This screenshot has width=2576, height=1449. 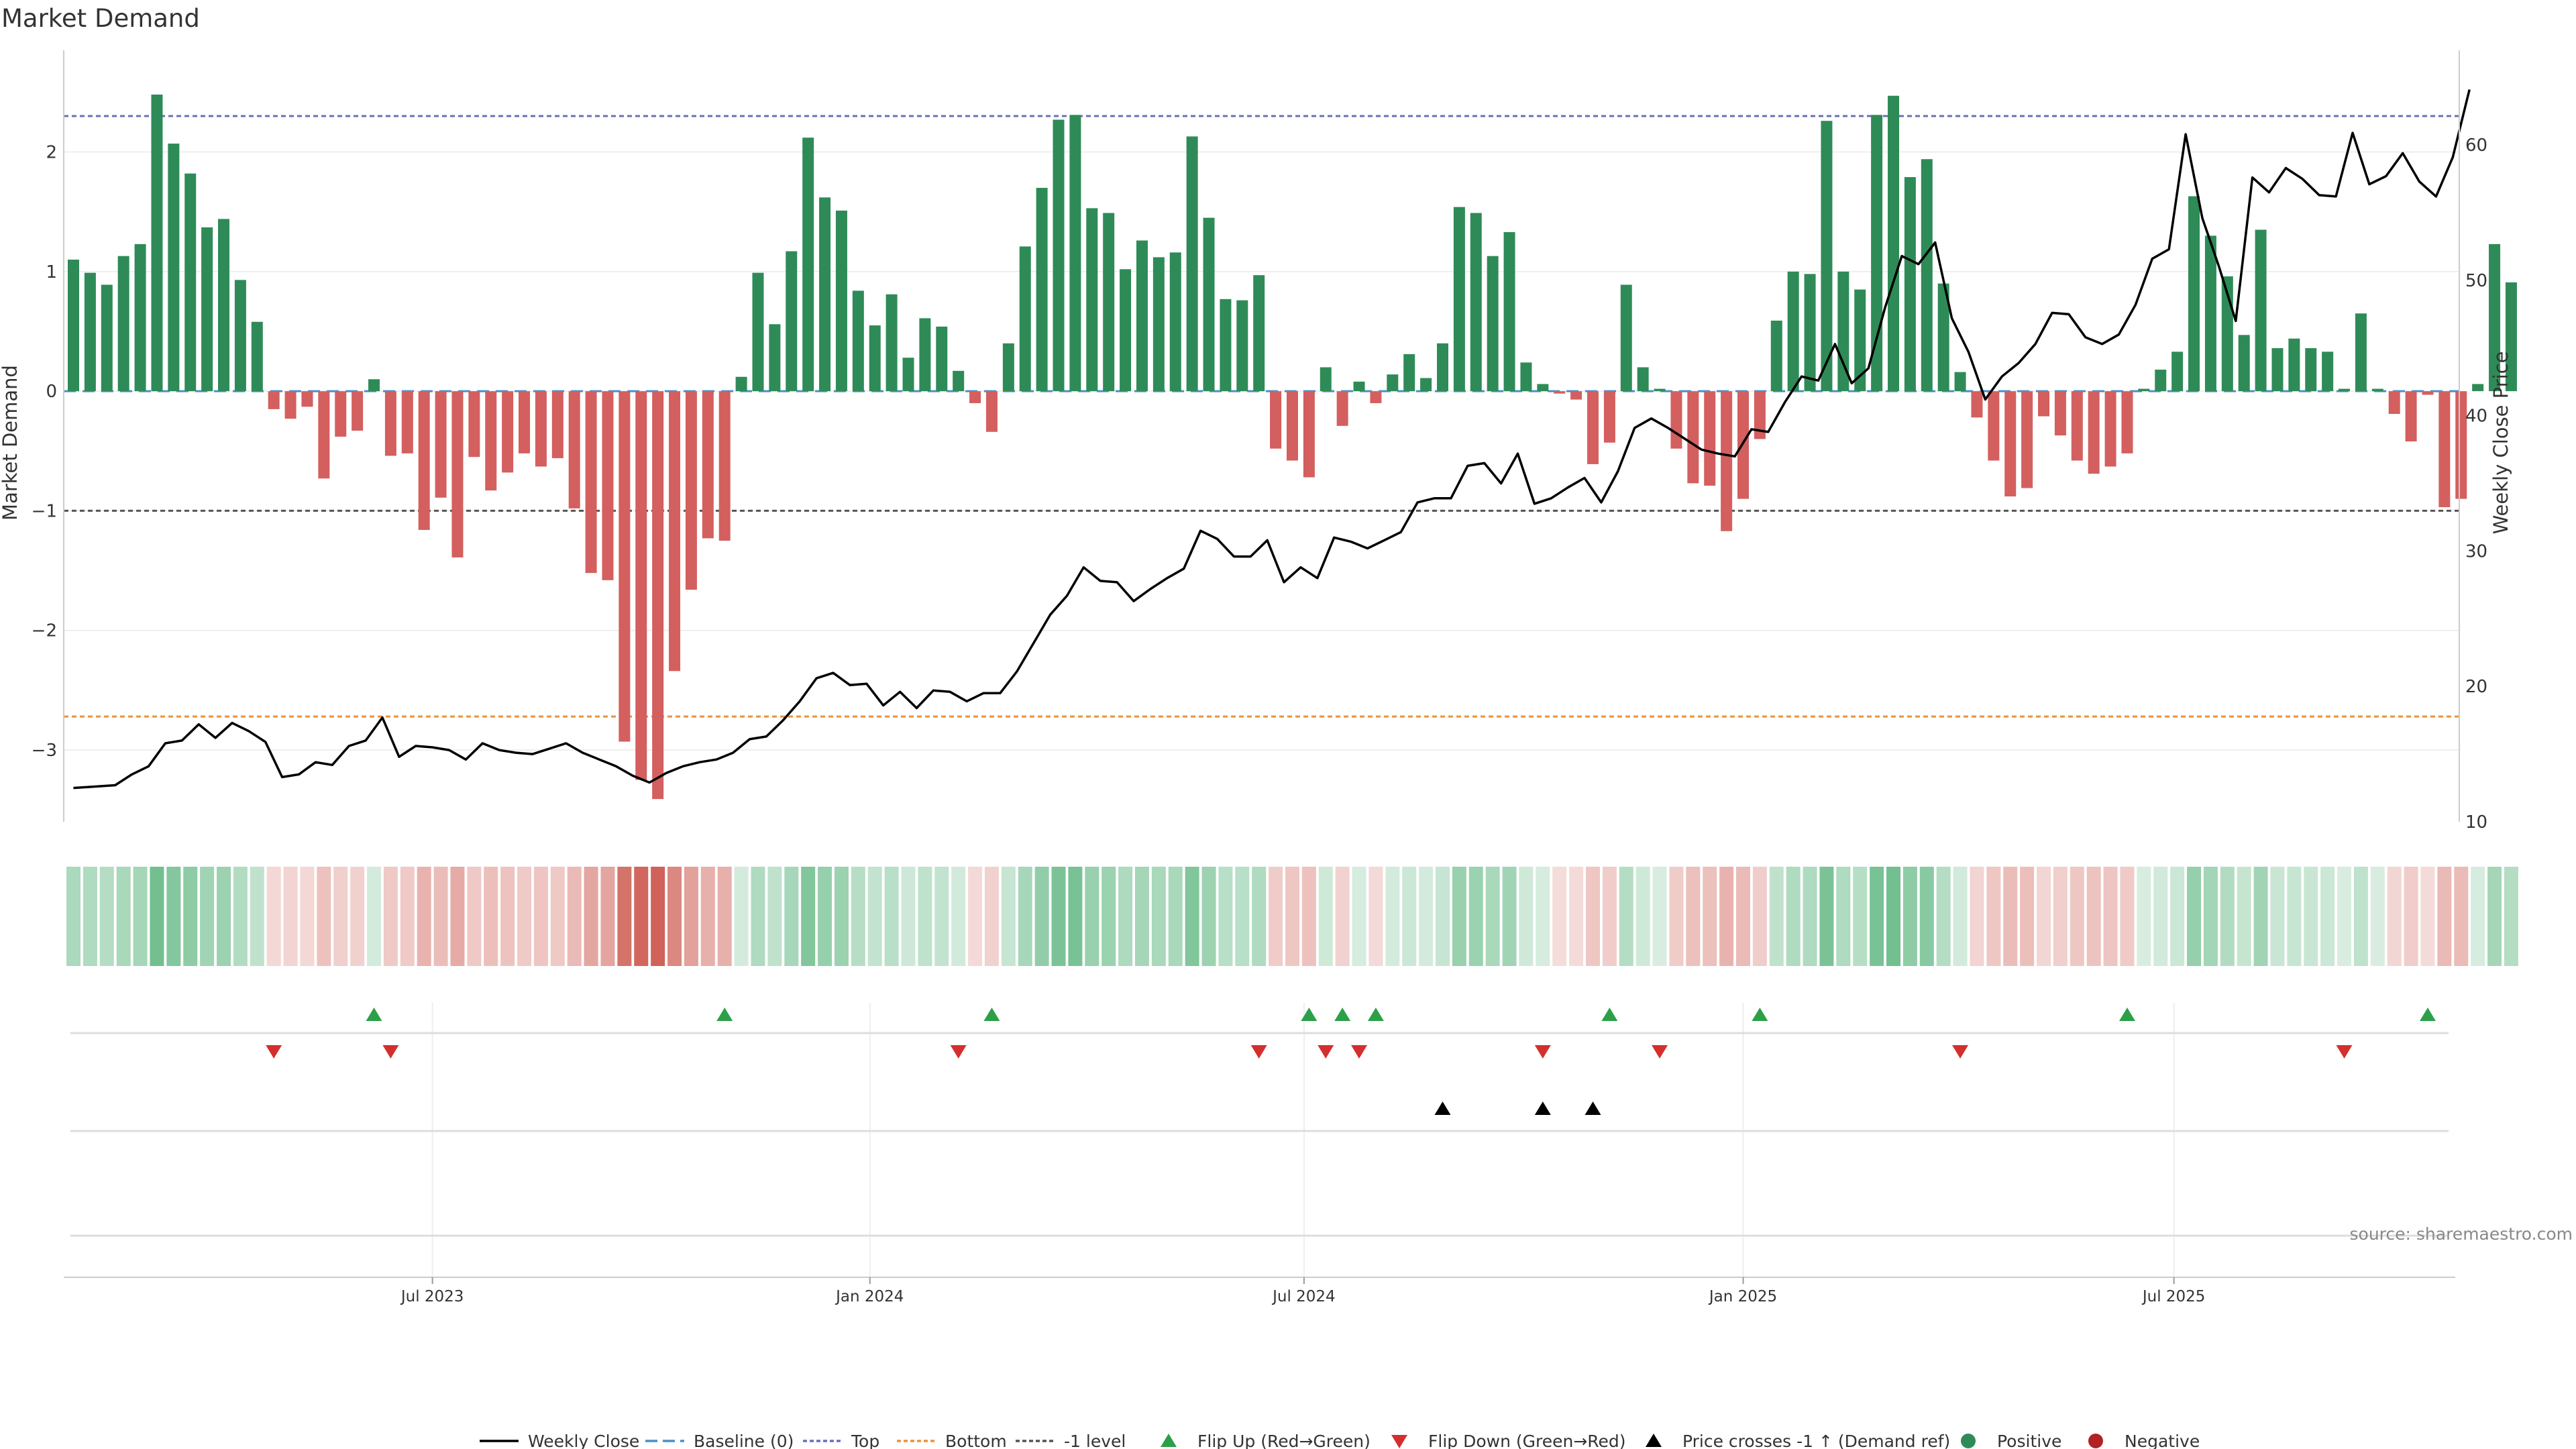 What do you see at coordinates (2476, 687) in the screenshot?
I see `right-tick-label: 20` at bounding box center [2476, 687].